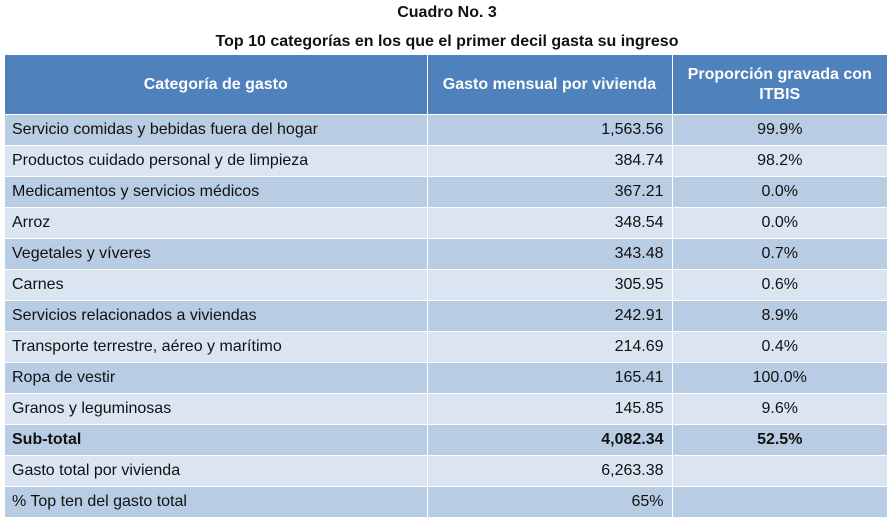 This screenshot has height=524, width=894. Describe the element at coordinates (216, 316) in the screenshot. I see `row-category: Servicios relacionados a viviendas` at that location.